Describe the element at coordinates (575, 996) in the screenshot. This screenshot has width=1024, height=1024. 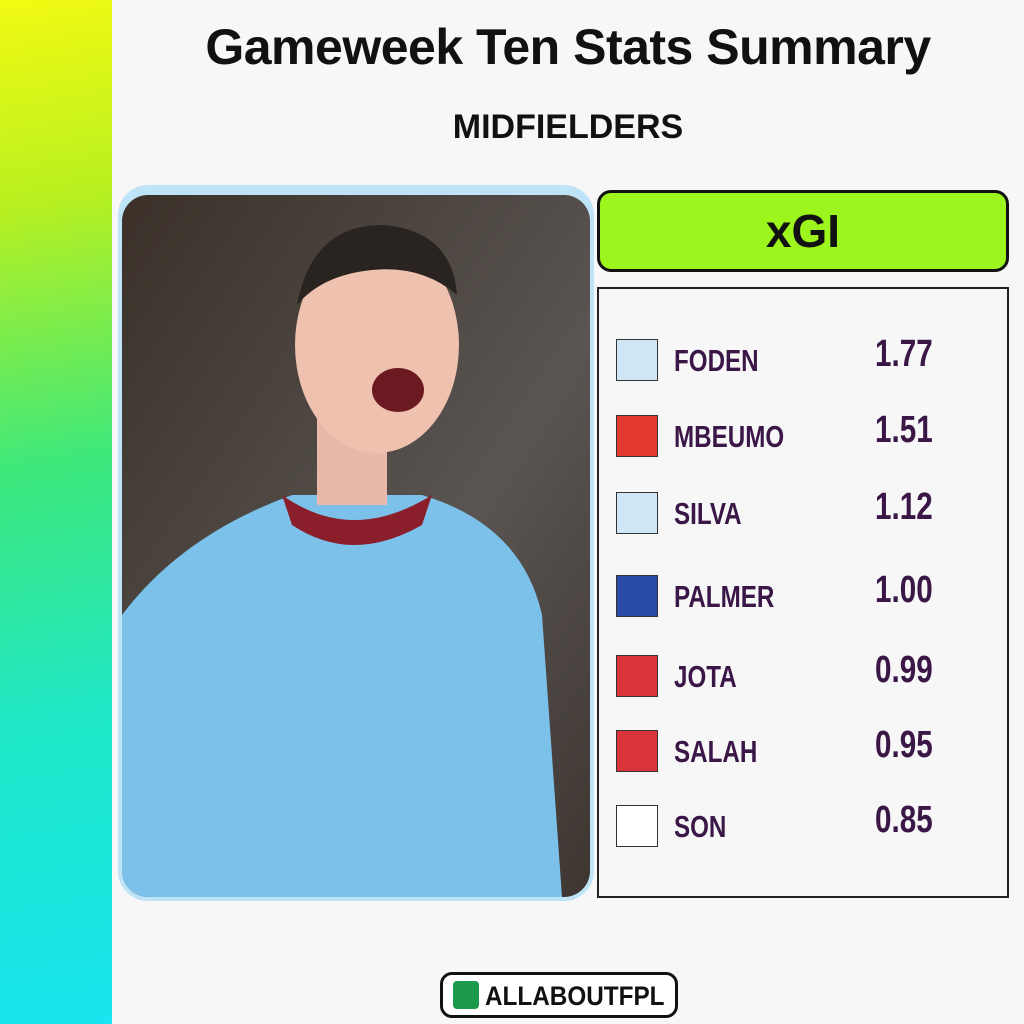
I see `brand-name: ALLABOUTFPL` at that location.